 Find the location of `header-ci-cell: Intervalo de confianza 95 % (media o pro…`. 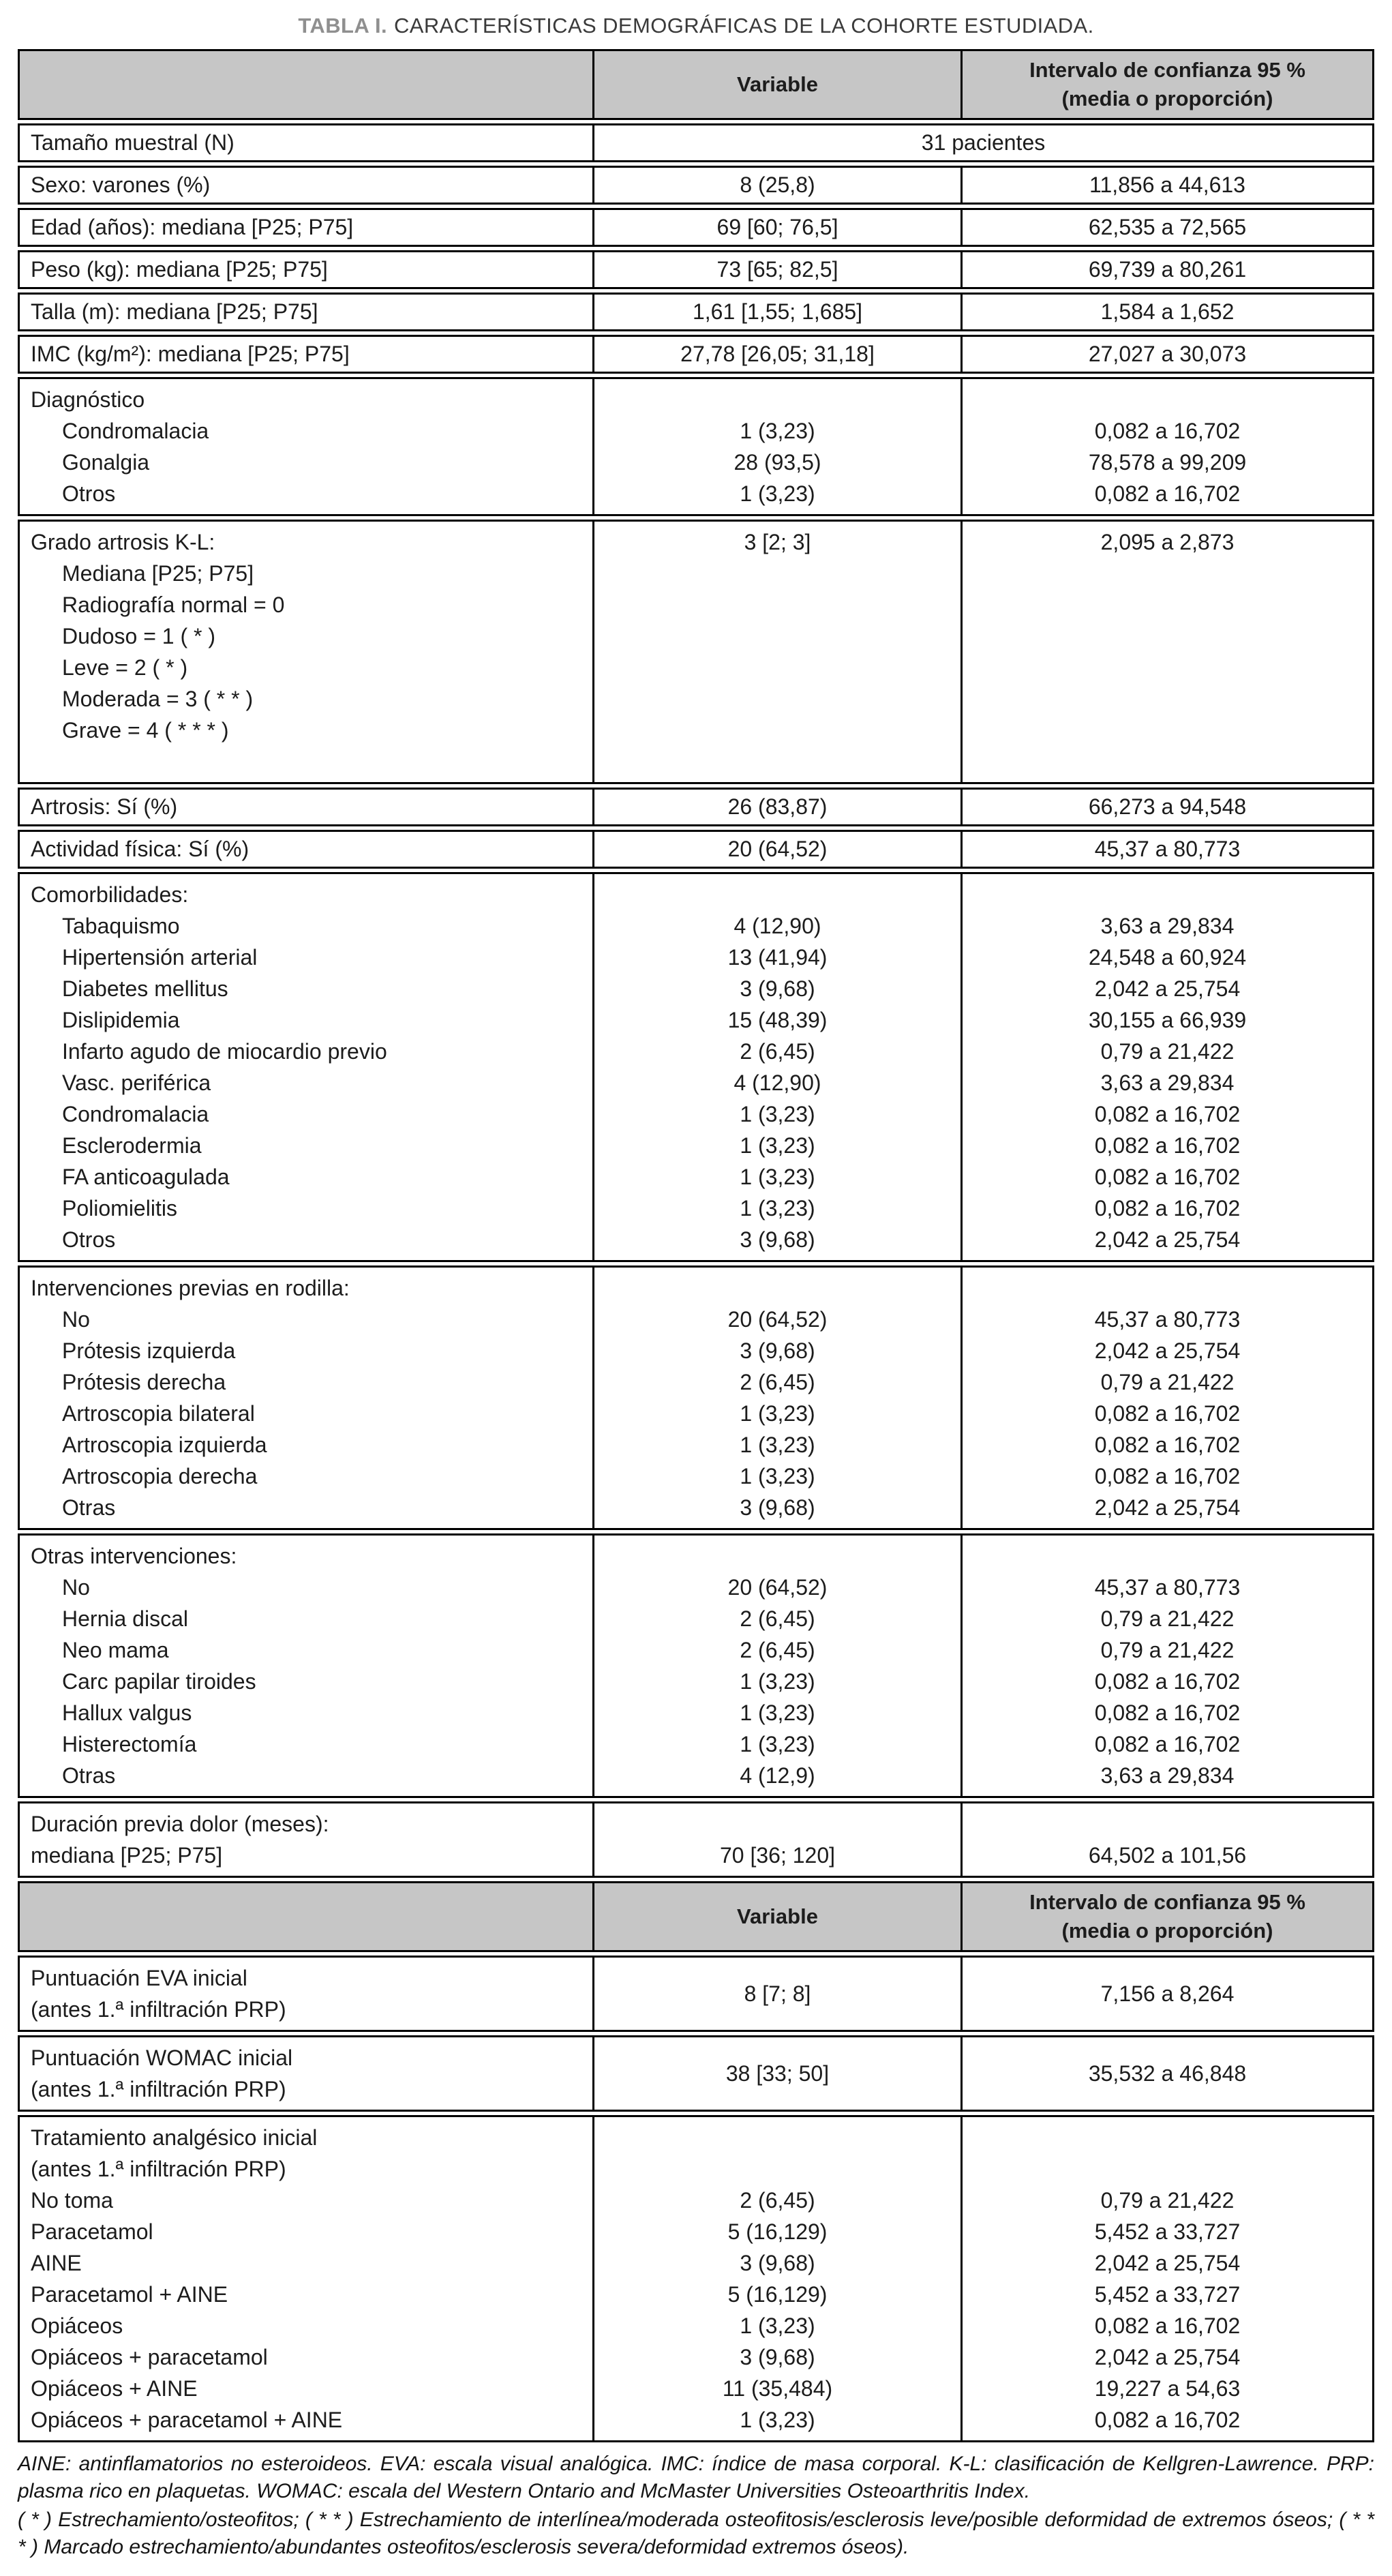

header-ci-cell: Intervalo de confianza 95 % (media o pro… is located at coordinates (1168, 84).